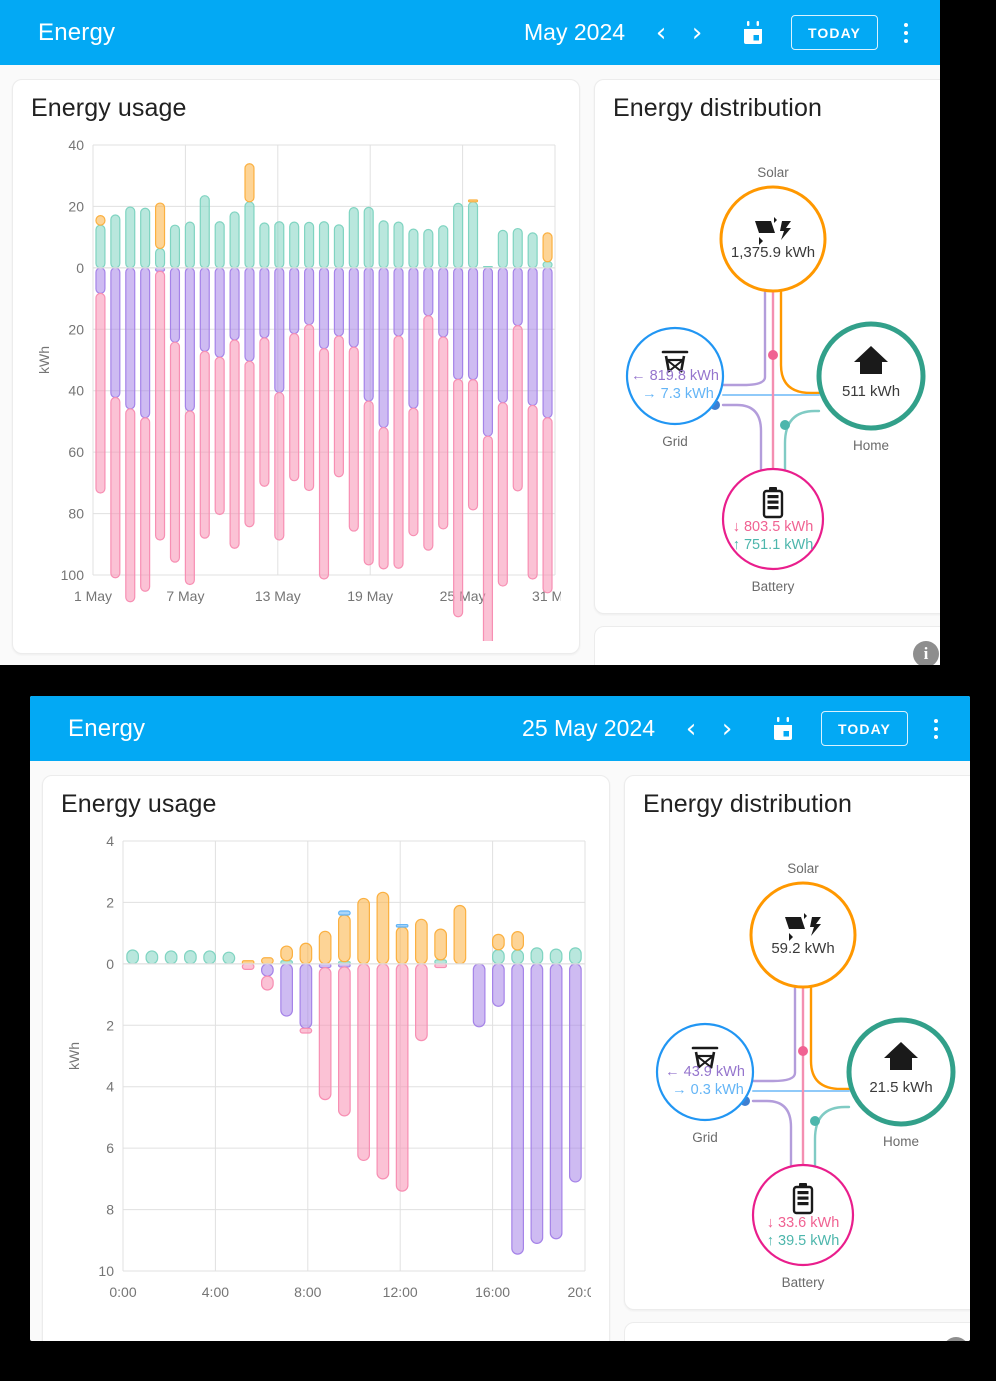 The width and height of the screenshot is (996, 1381). What do you see at coordinates (803, 1241) in the screenshot?
I see `svg-text: ↑ 39.5 kWh` at bounding box center [803, 1241].